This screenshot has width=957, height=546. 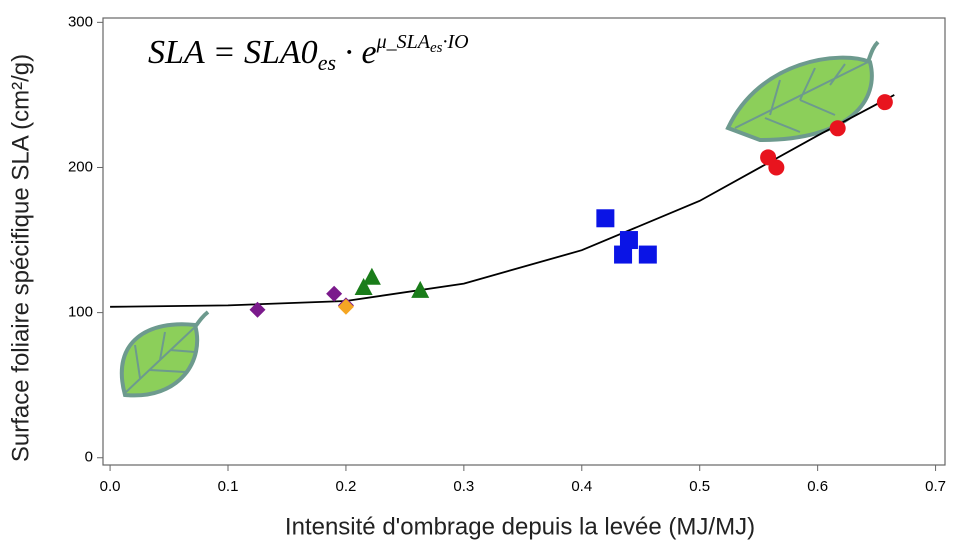 I want to click on equation: SLA = SLA0es · eμ_SLAes·IO, so click(x=308, y=53).